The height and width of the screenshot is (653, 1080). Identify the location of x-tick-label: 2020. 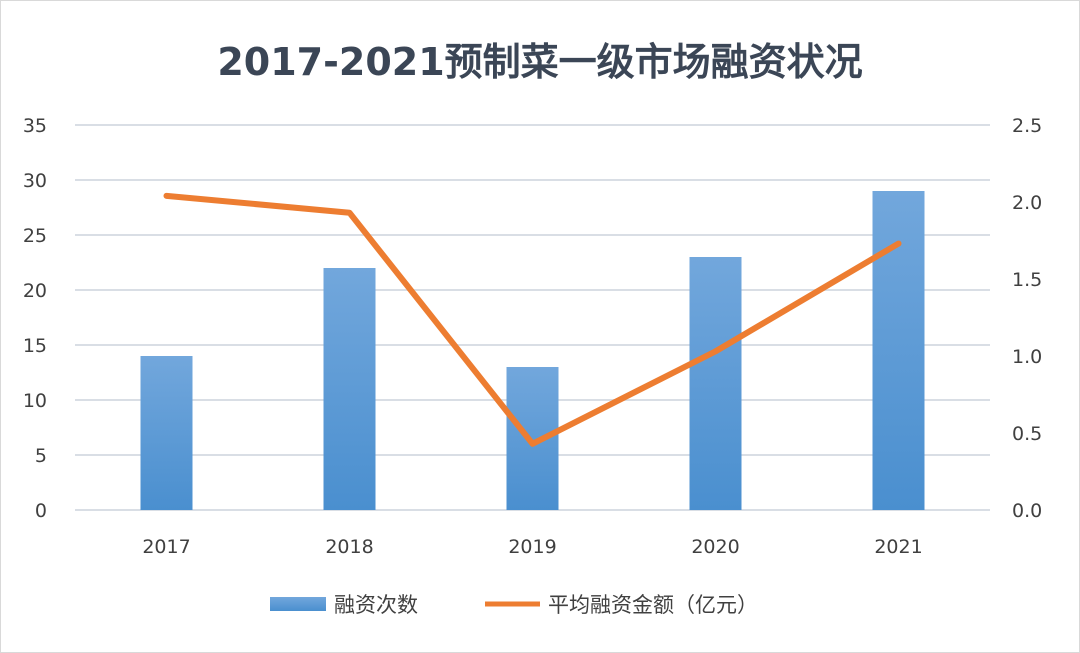
(715, 547).